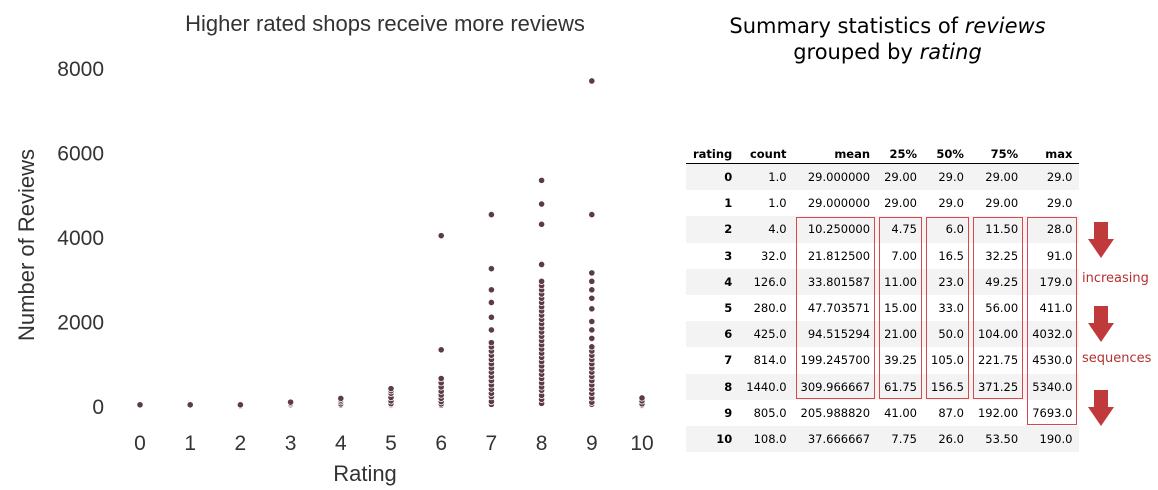  Describe the element at coordinates (1052, 152) in the screenshot. I see `column-header-6: max` at that location.